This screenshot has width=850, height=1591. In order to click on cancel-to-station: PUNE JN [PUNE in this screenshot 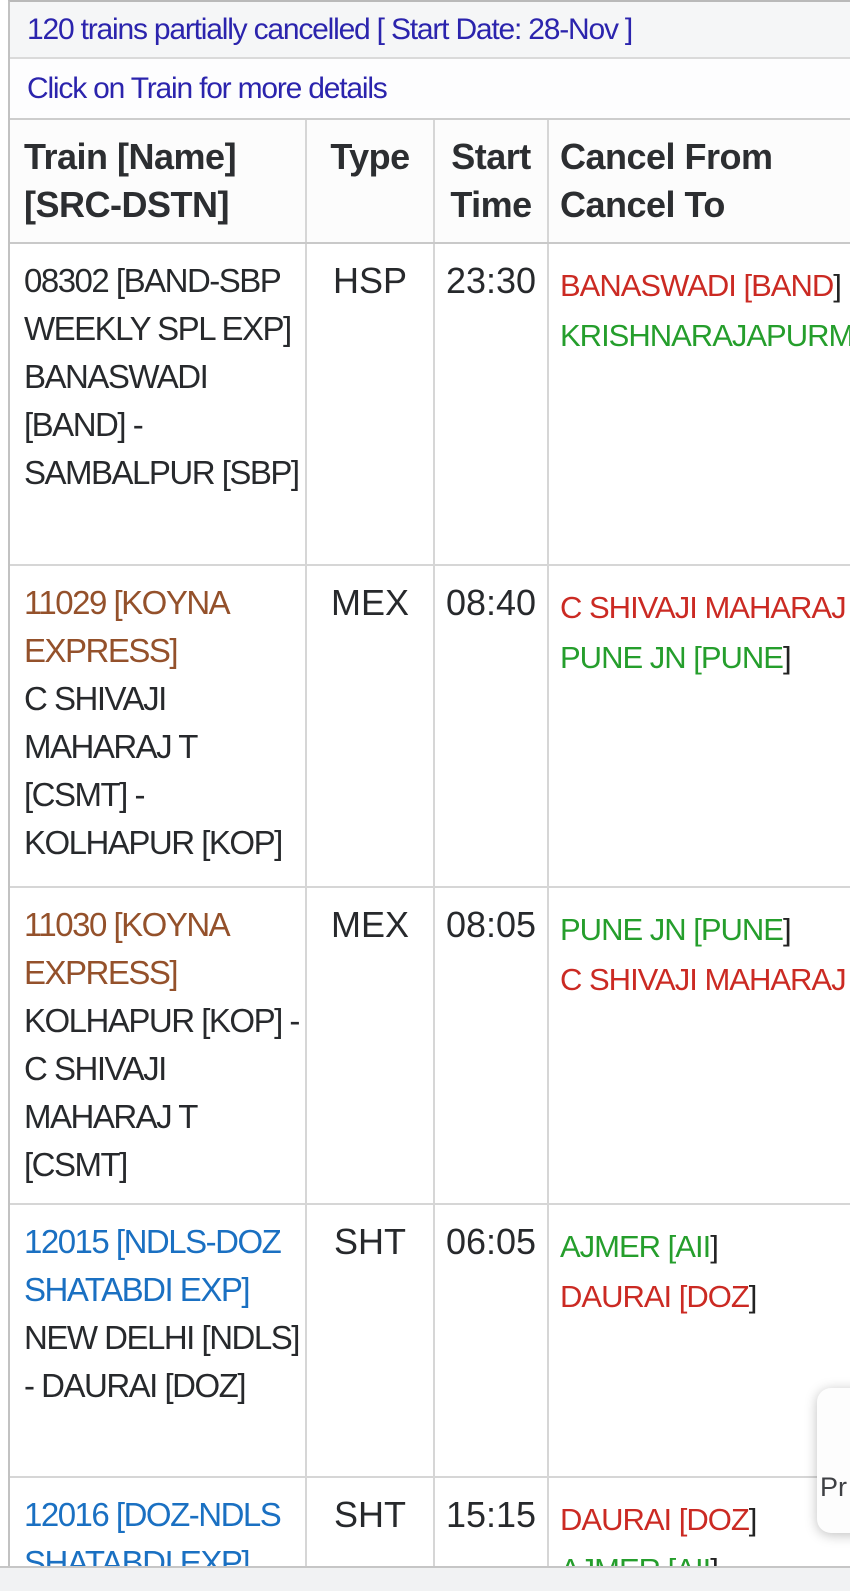, I will do `click(672, 657)`.